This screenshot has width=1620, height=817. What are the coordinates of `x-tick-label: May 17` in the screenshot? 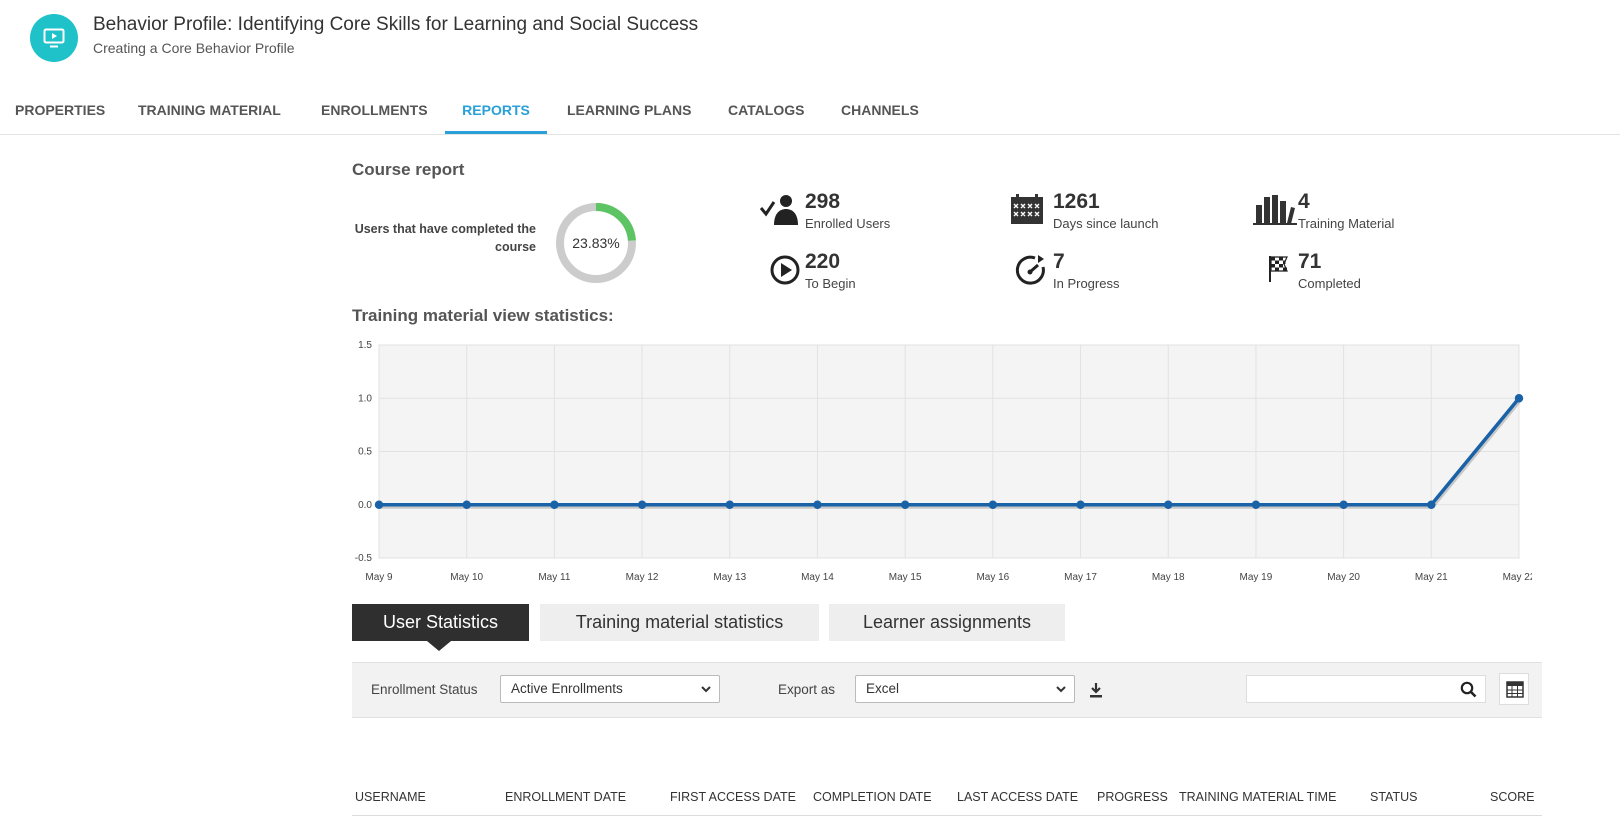 It's located at (1080, 577).